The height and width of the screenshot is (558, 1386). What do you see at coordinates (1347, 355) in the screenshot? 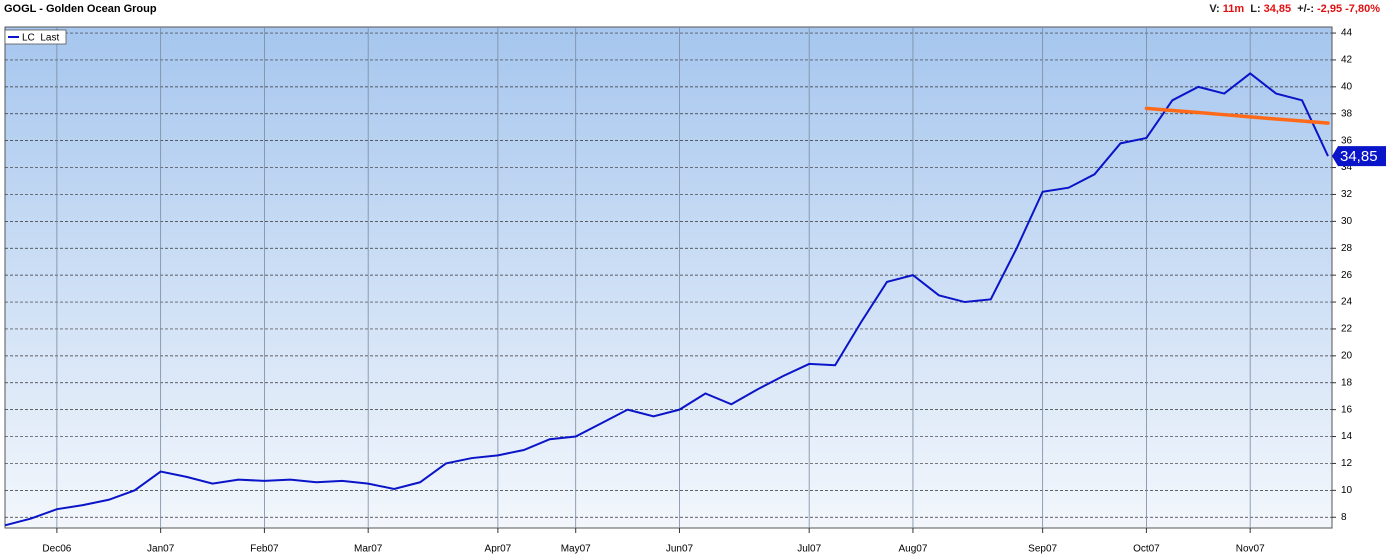
I see `y-tick-label: 20` at bounding box center [1347, 355].